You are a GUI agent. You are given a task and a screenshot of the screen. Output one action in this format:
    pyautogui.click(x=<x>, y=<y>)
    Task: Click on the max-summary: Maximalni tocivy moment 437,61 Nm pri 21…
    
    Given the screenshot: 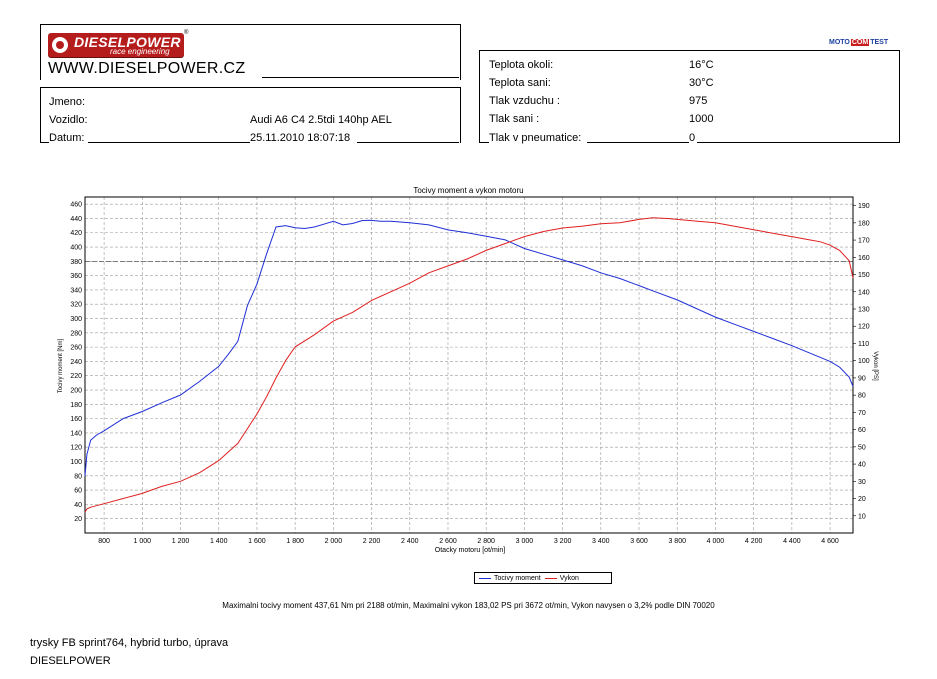 What is the action you would take?
    pyautogui.click(x=468, y=605)
    